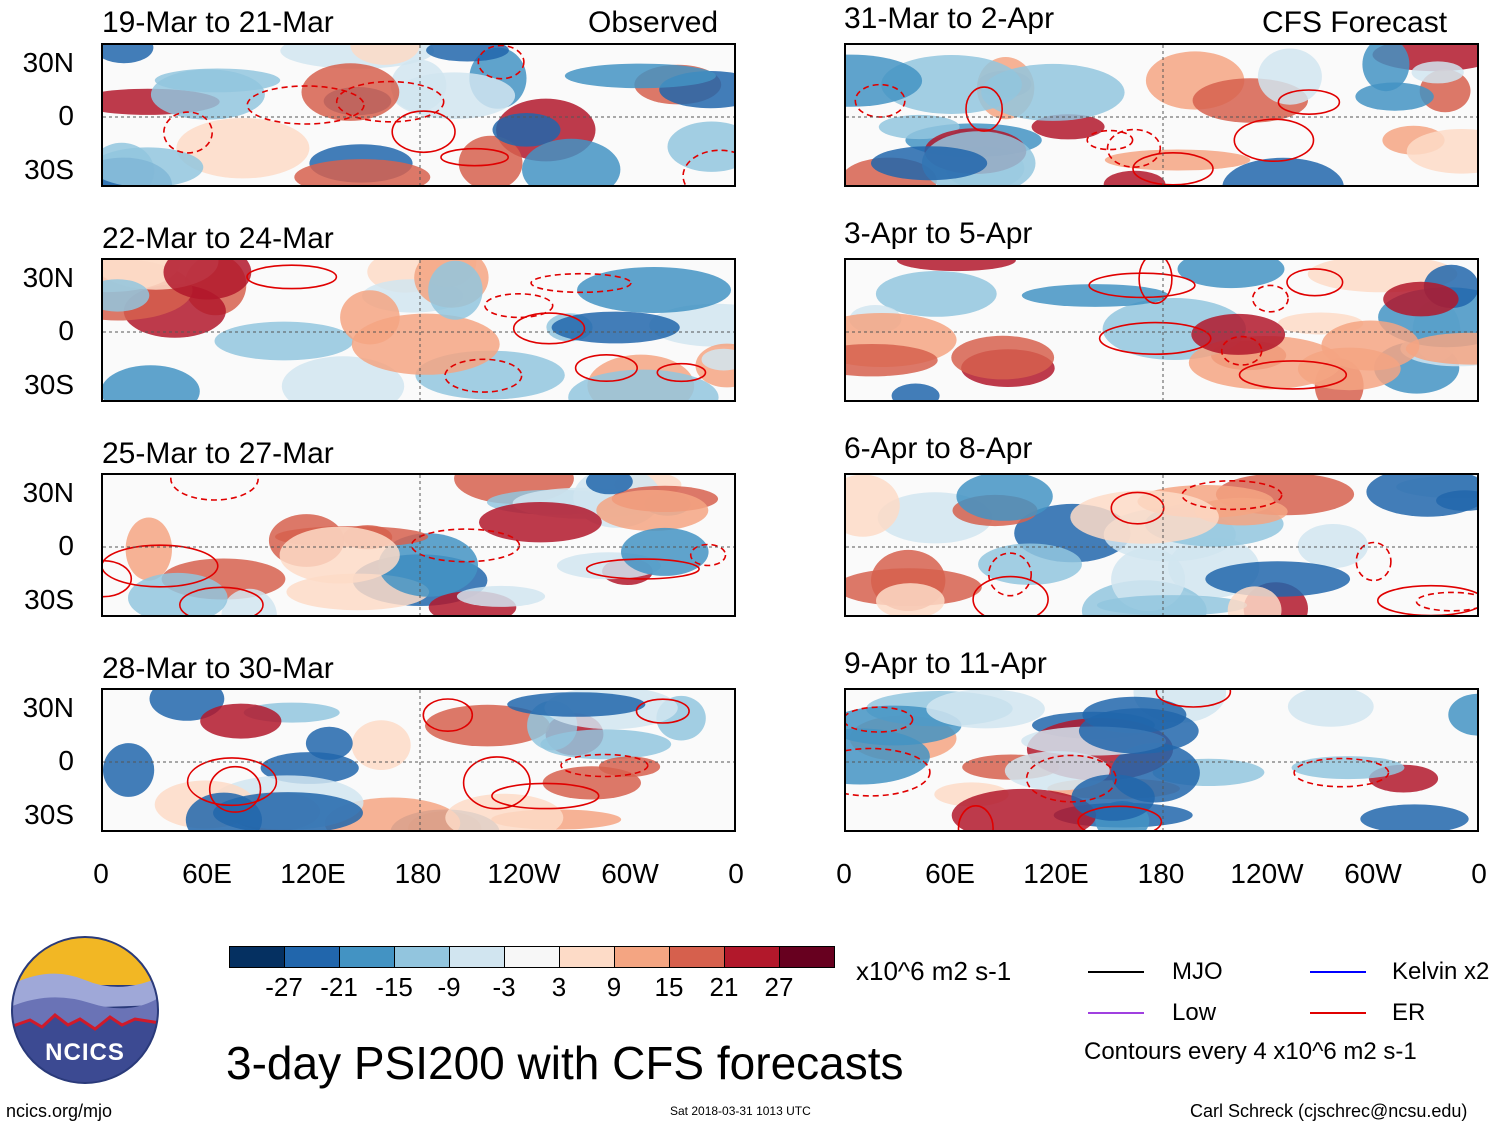 The height and width of the screenshot is (1127, 1510). What do you see at coordinates (630, 873) in the screenshot?
I see `xtick-60w: 60W` at bounding box center [630, 873].